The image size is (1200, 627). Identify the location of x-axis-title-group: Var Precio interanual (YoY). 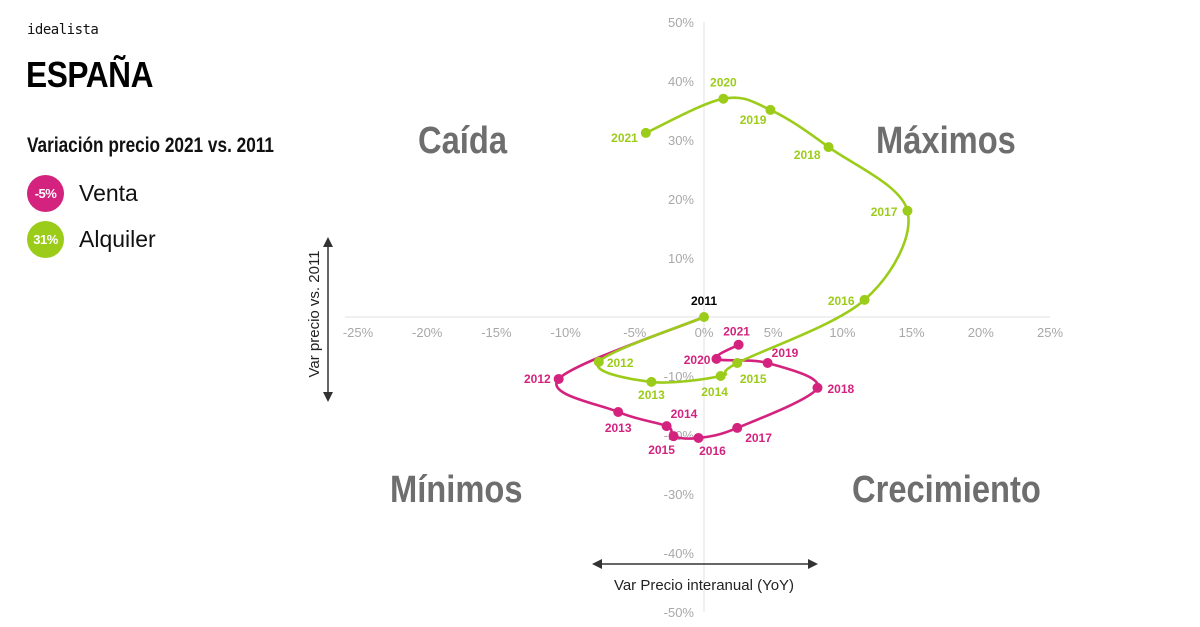
(705, 576).